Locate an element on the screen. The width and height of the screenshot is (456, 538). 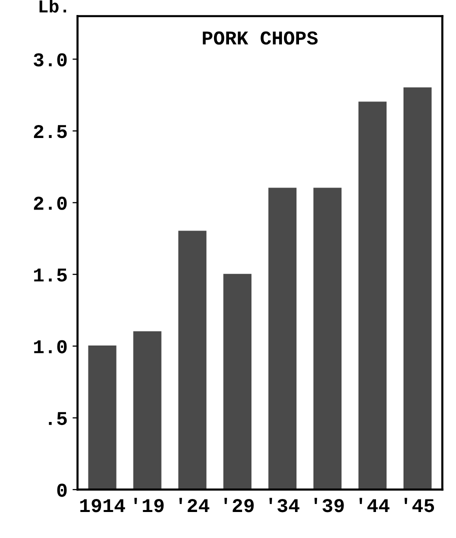
y-tick-label: 1.5 is located at coordinates (50, 275).